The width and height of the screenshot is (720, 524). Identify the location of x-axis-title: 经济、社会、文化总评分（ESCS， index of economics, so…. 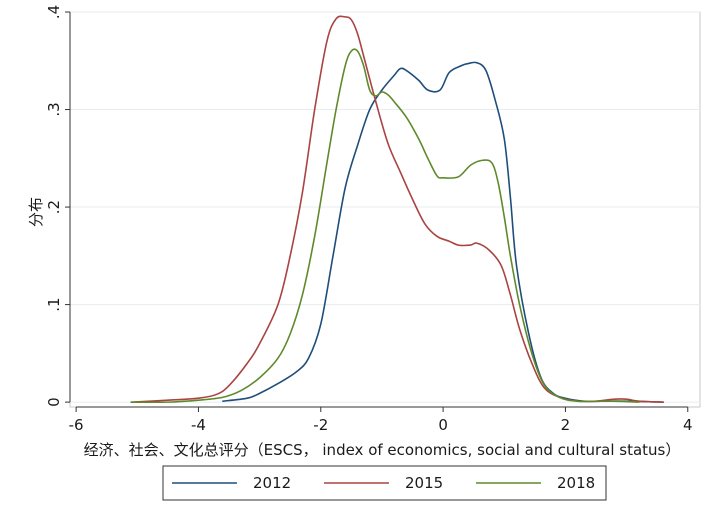
(382, 450).